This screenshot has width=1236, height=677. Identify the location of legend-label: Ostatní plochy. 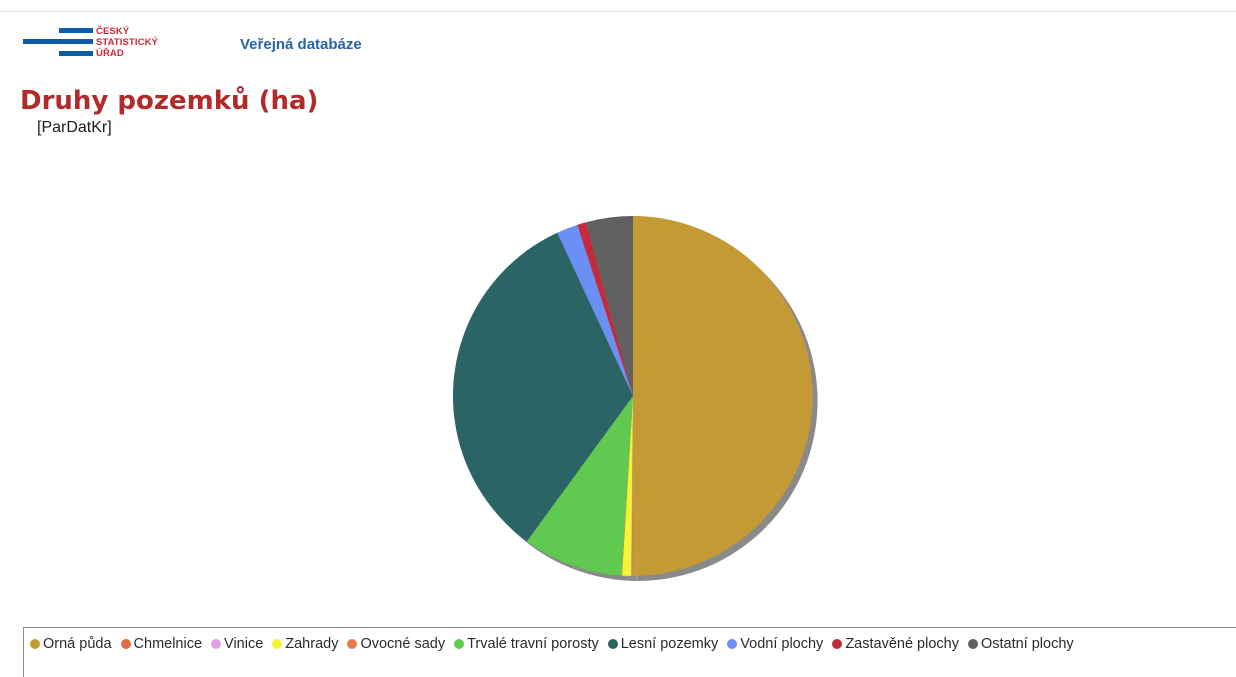
(1027, 644).